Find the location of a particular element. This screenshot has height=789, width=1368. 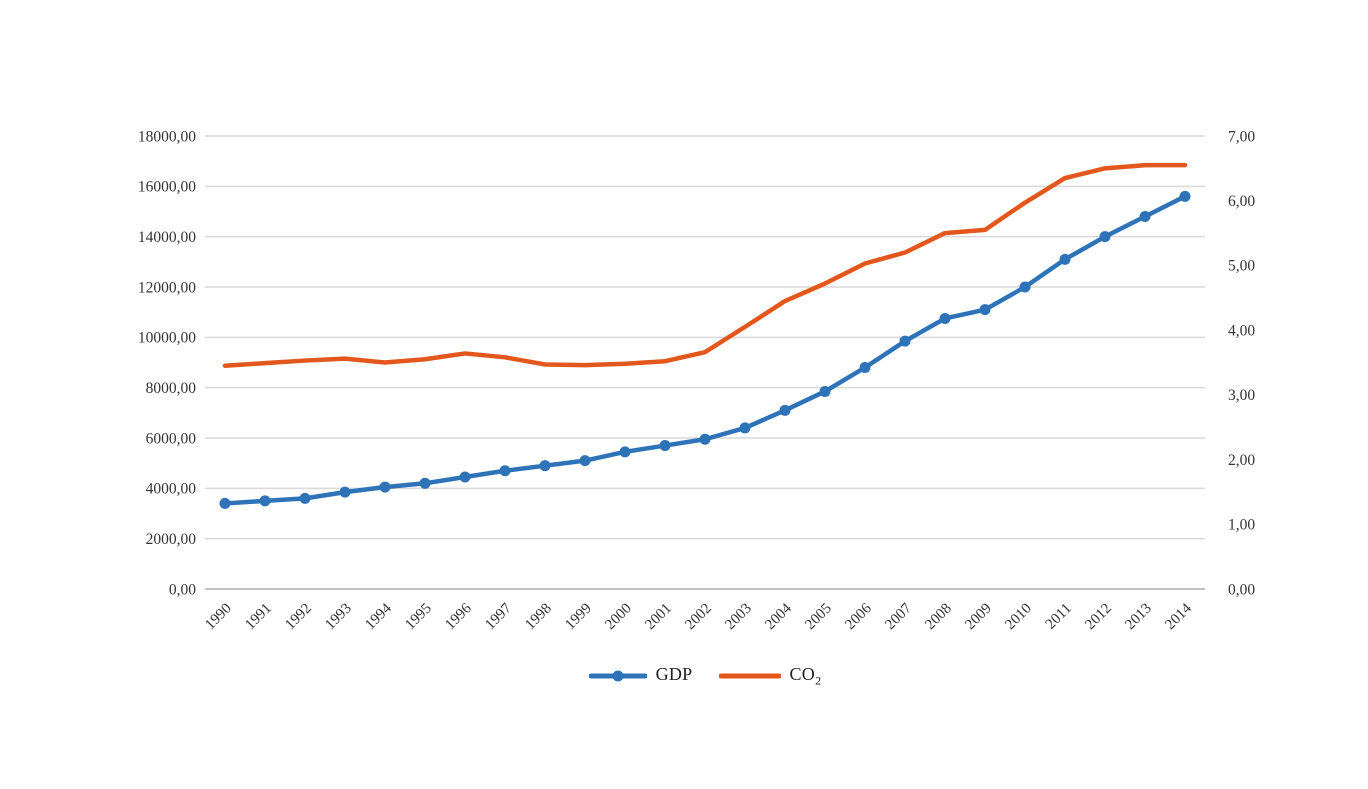

chart-legend: GDP CO2 is located at coordinates (705, 676).